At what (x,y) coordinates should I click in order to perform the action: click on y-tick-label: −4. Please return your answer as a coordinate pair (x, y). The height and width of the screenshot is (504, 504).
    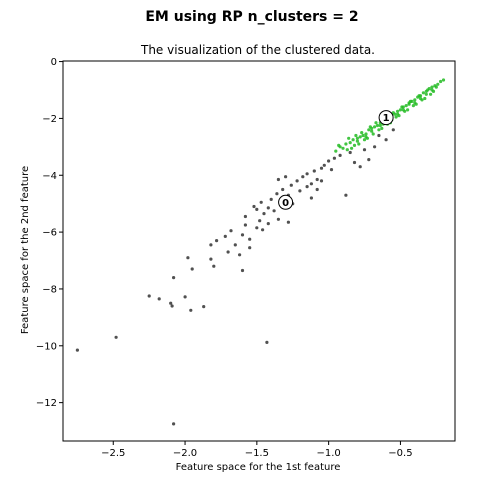
    Looking at the image, I should click on (49, 176).